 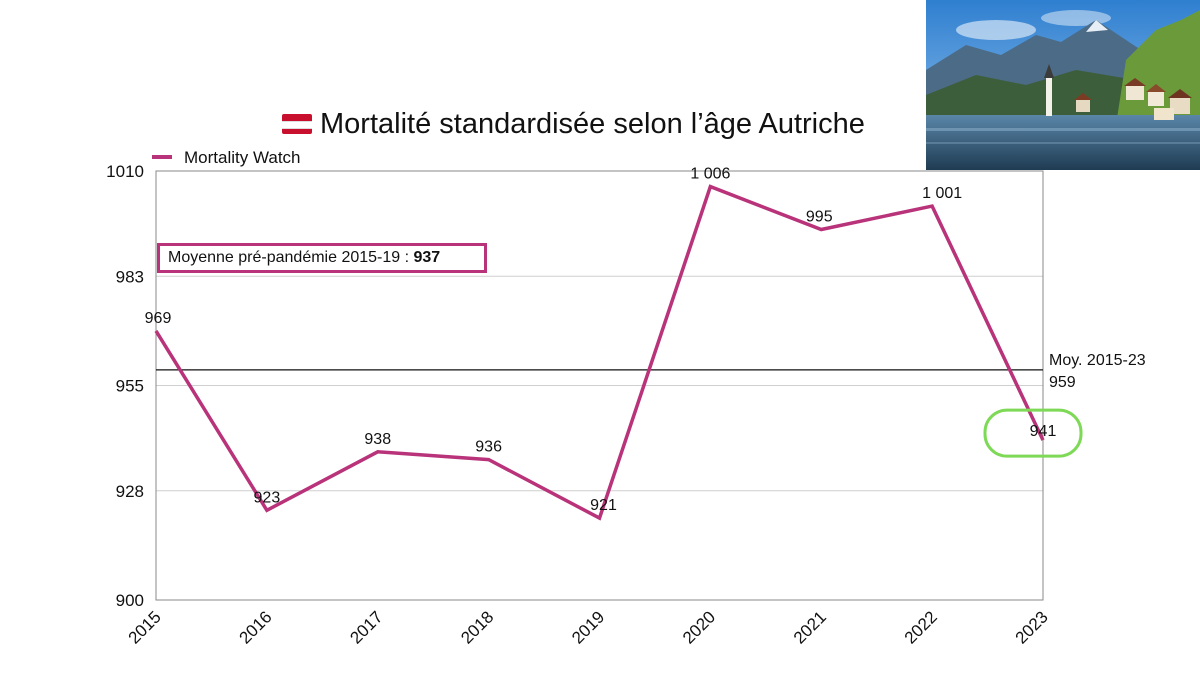 What do you see at coordinates (1043, 431) in the screenshot?
I see `data-label: 941` at bounding box center [1043, 431].